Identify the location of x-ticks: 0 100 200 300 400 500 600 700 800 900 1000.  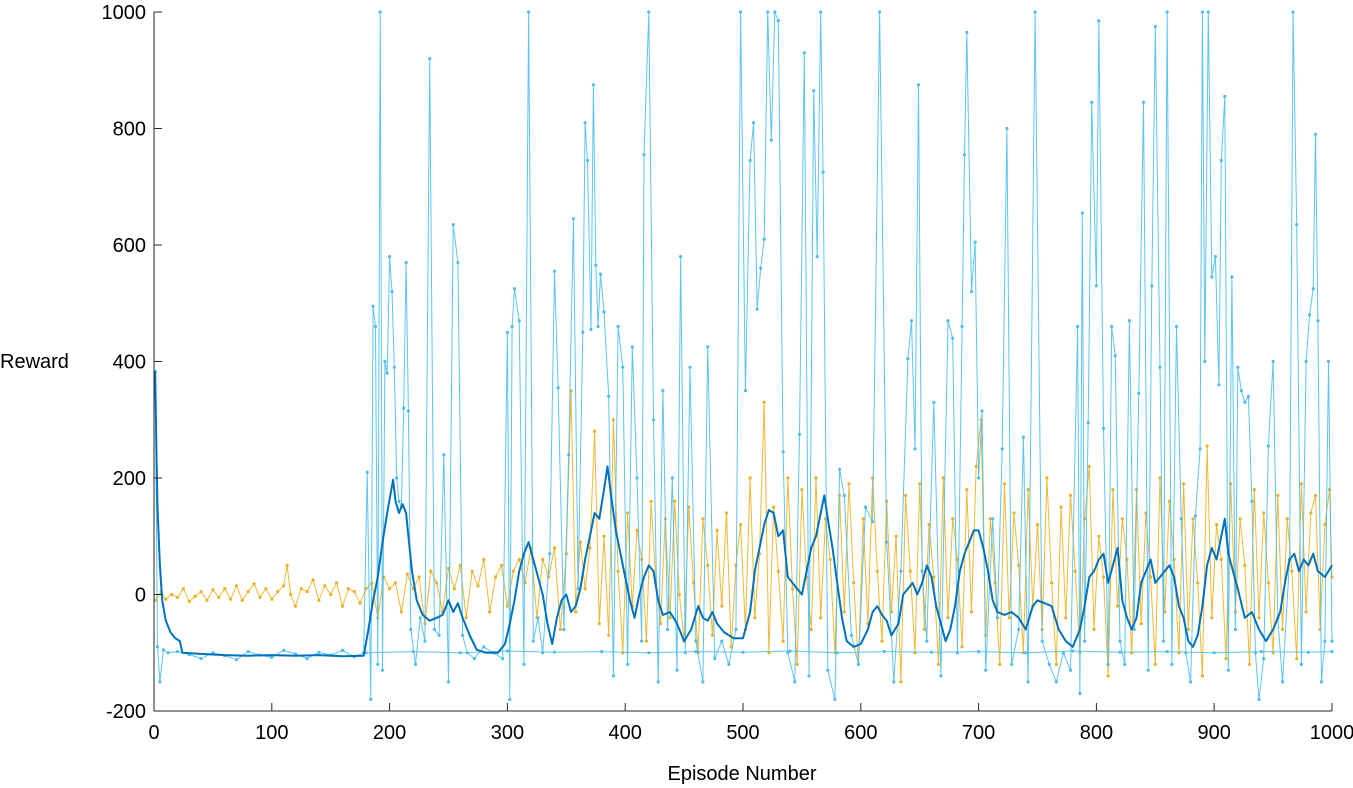
(750, 723).